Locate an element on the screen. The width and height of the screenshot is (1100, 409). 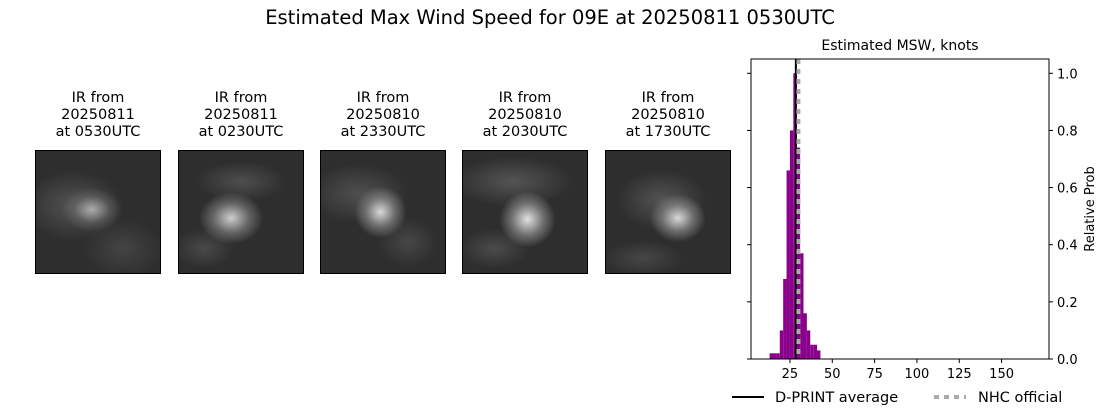
x-tick-label: 100 is located at coordinates (917, 374).